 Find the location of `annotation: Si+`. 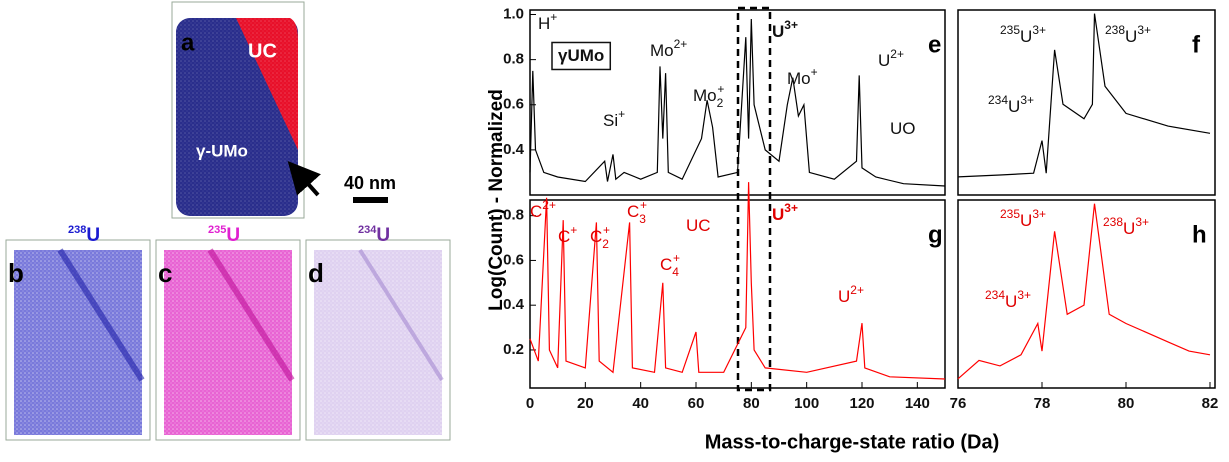

annotation: Si+ is located at coordinates (614, 118).